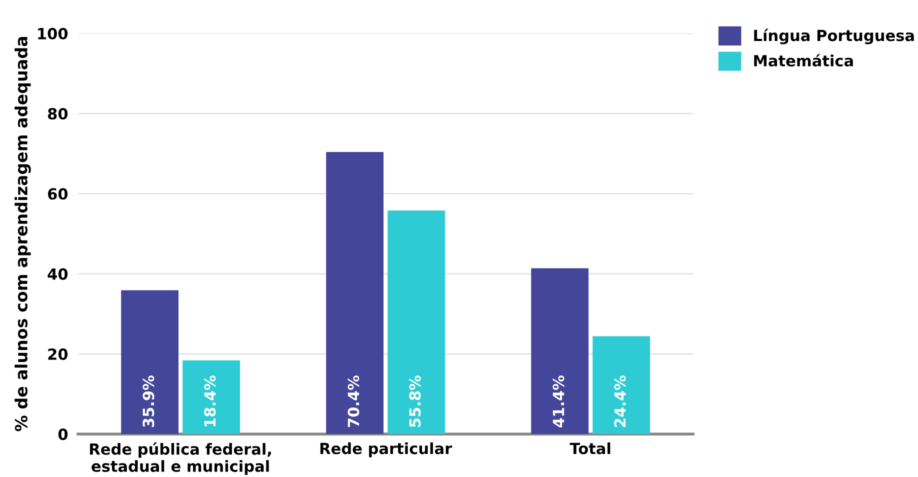 The width and height of the screenshot is (918, 477). I want to click on y-axis-title: % de alunos com aprendizagem adequada, so click(22, 234).